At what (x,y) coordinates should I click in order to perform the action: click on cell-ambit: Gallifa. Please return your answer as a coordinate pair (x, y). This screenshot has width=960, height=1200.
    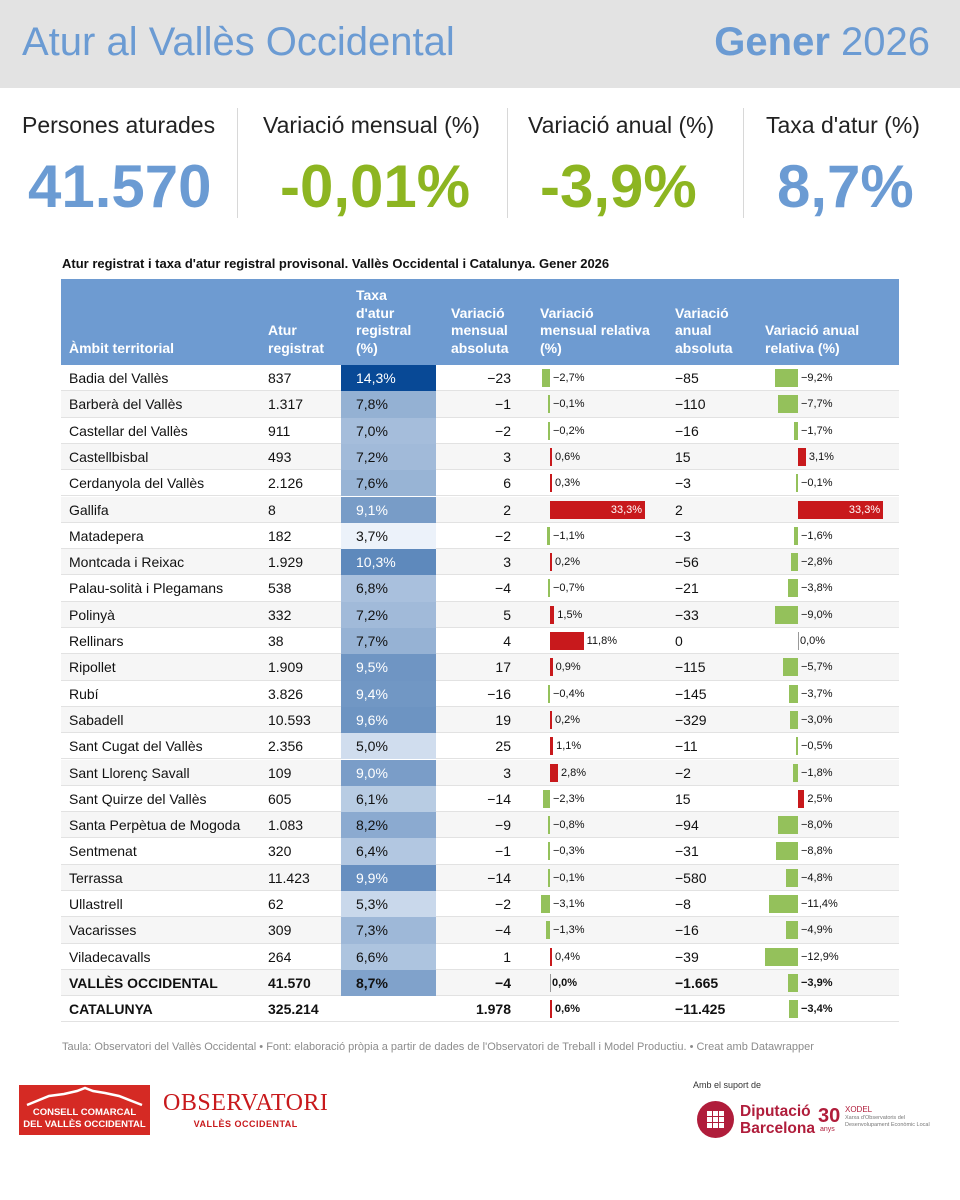
    Looking at the image, I should click on (89, 509).